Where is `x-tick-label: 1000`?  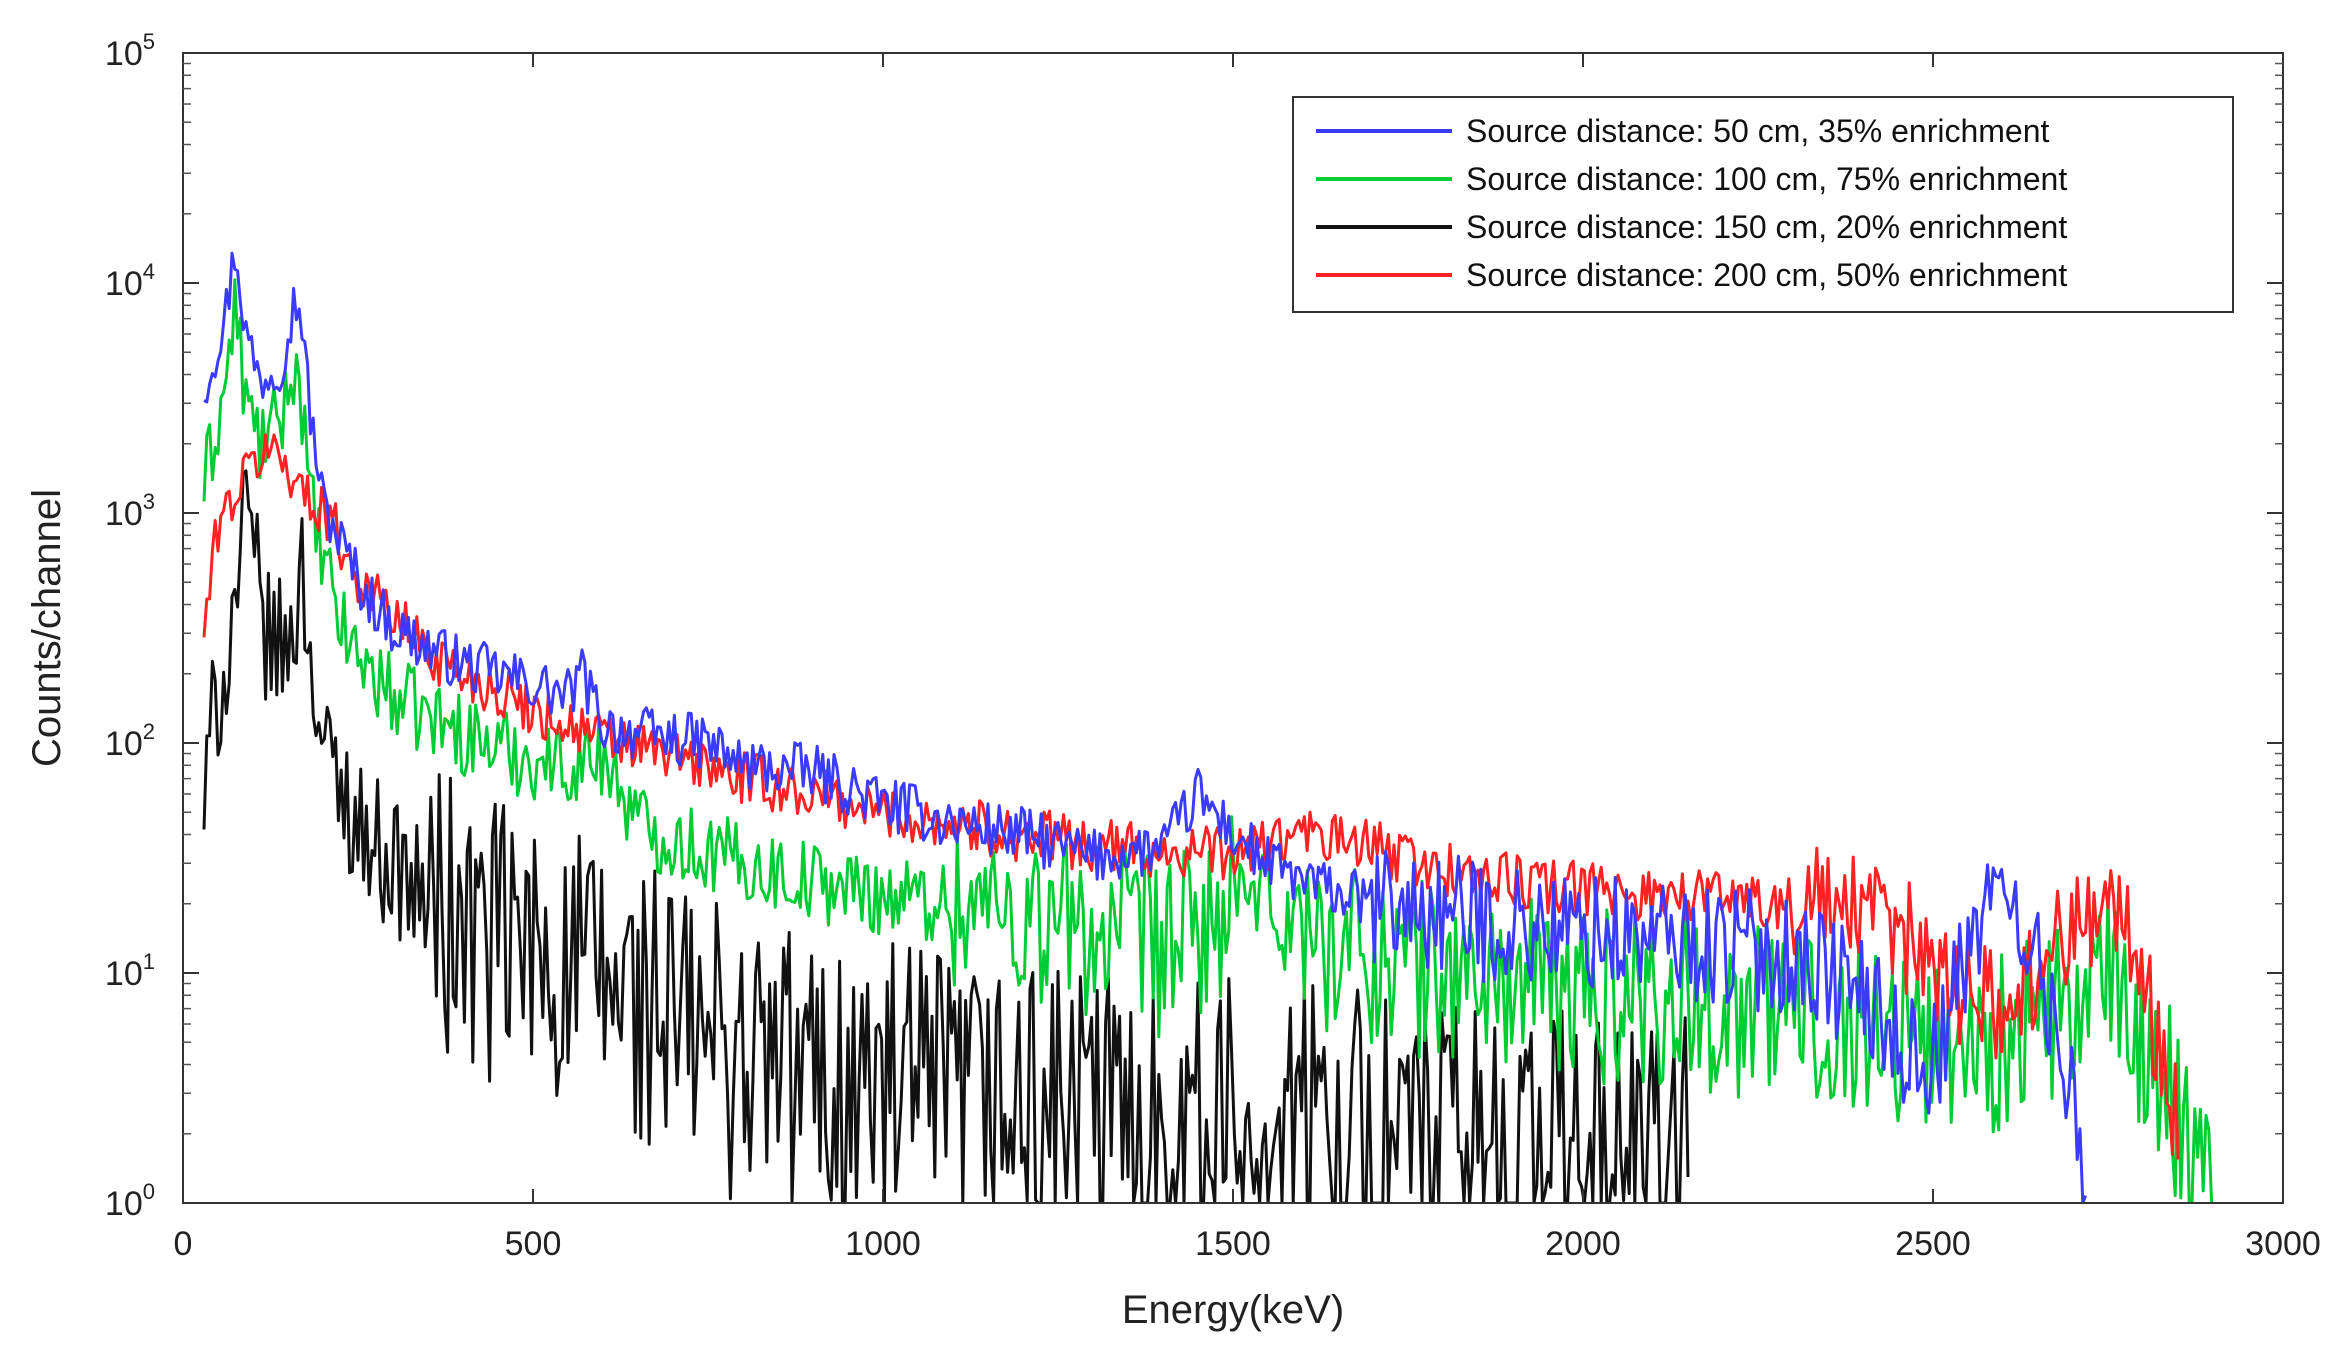
x-tick-label: 1000 is located at coordinates (883, 1244).